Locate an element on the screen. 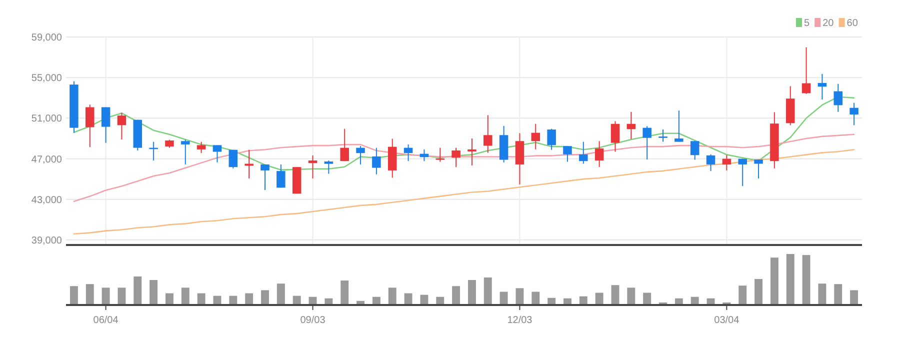 Image resolution: width=901 pixels, height=343 pixels. y-tick-label: 39,000 is located at coordinates (46, 240).